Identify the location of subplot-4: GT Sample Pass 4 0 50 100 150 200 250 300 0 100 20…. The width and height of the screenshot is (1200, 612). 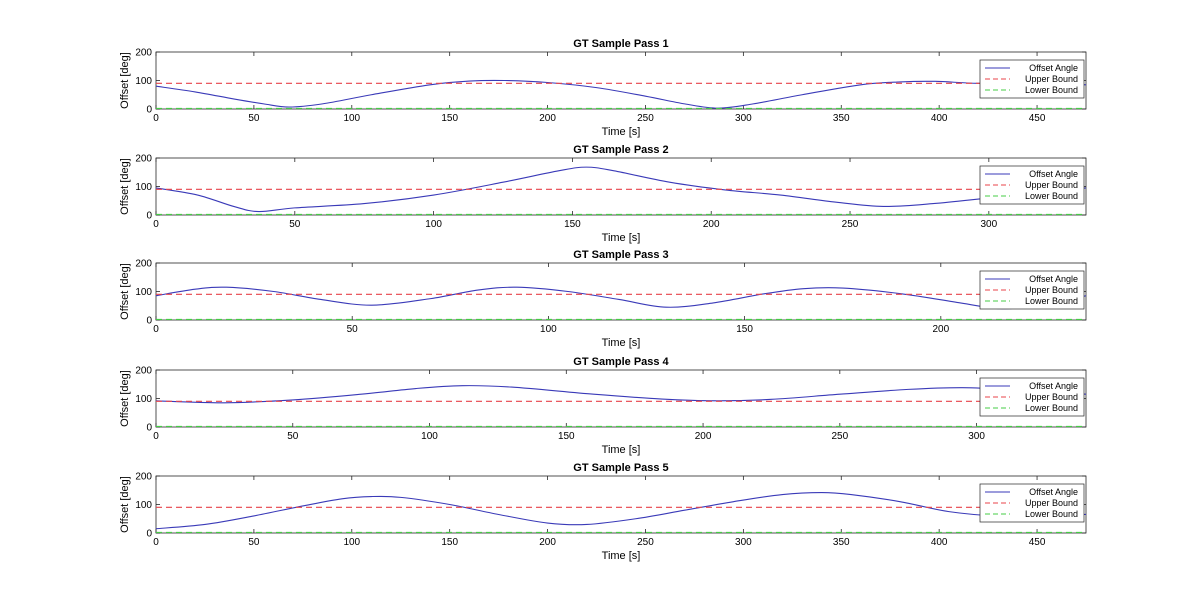
(603, 406).